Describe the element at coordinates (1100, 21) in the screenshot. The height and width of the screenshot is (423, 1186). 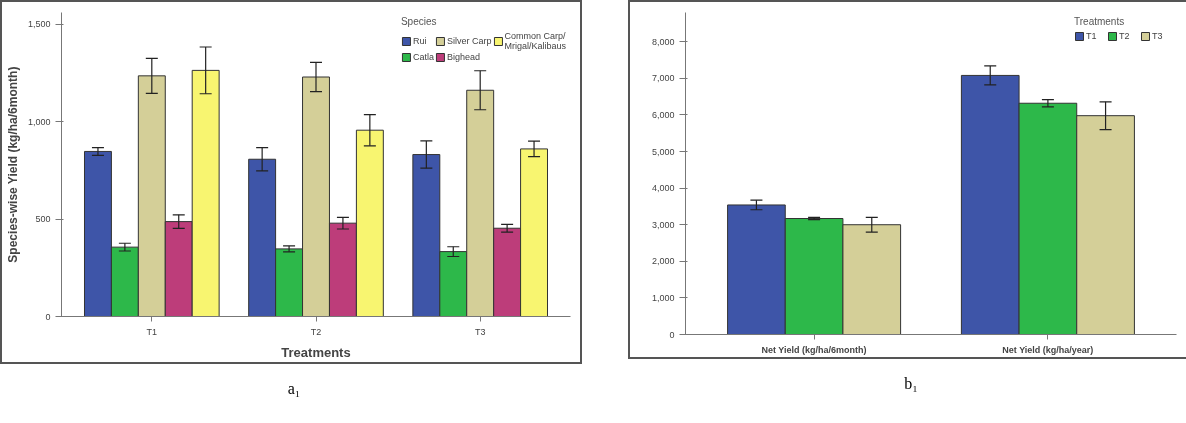
I see `legend-title: Treatments` at that location.